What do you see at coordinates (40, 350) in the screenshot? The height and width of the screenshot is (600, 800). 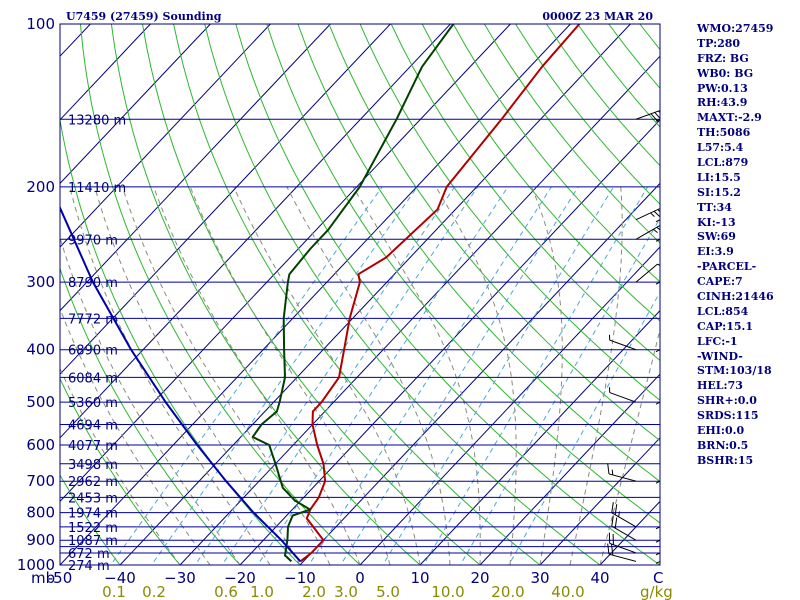 I see `pressure-tick-label: 400` at bounding box center [40, 350].